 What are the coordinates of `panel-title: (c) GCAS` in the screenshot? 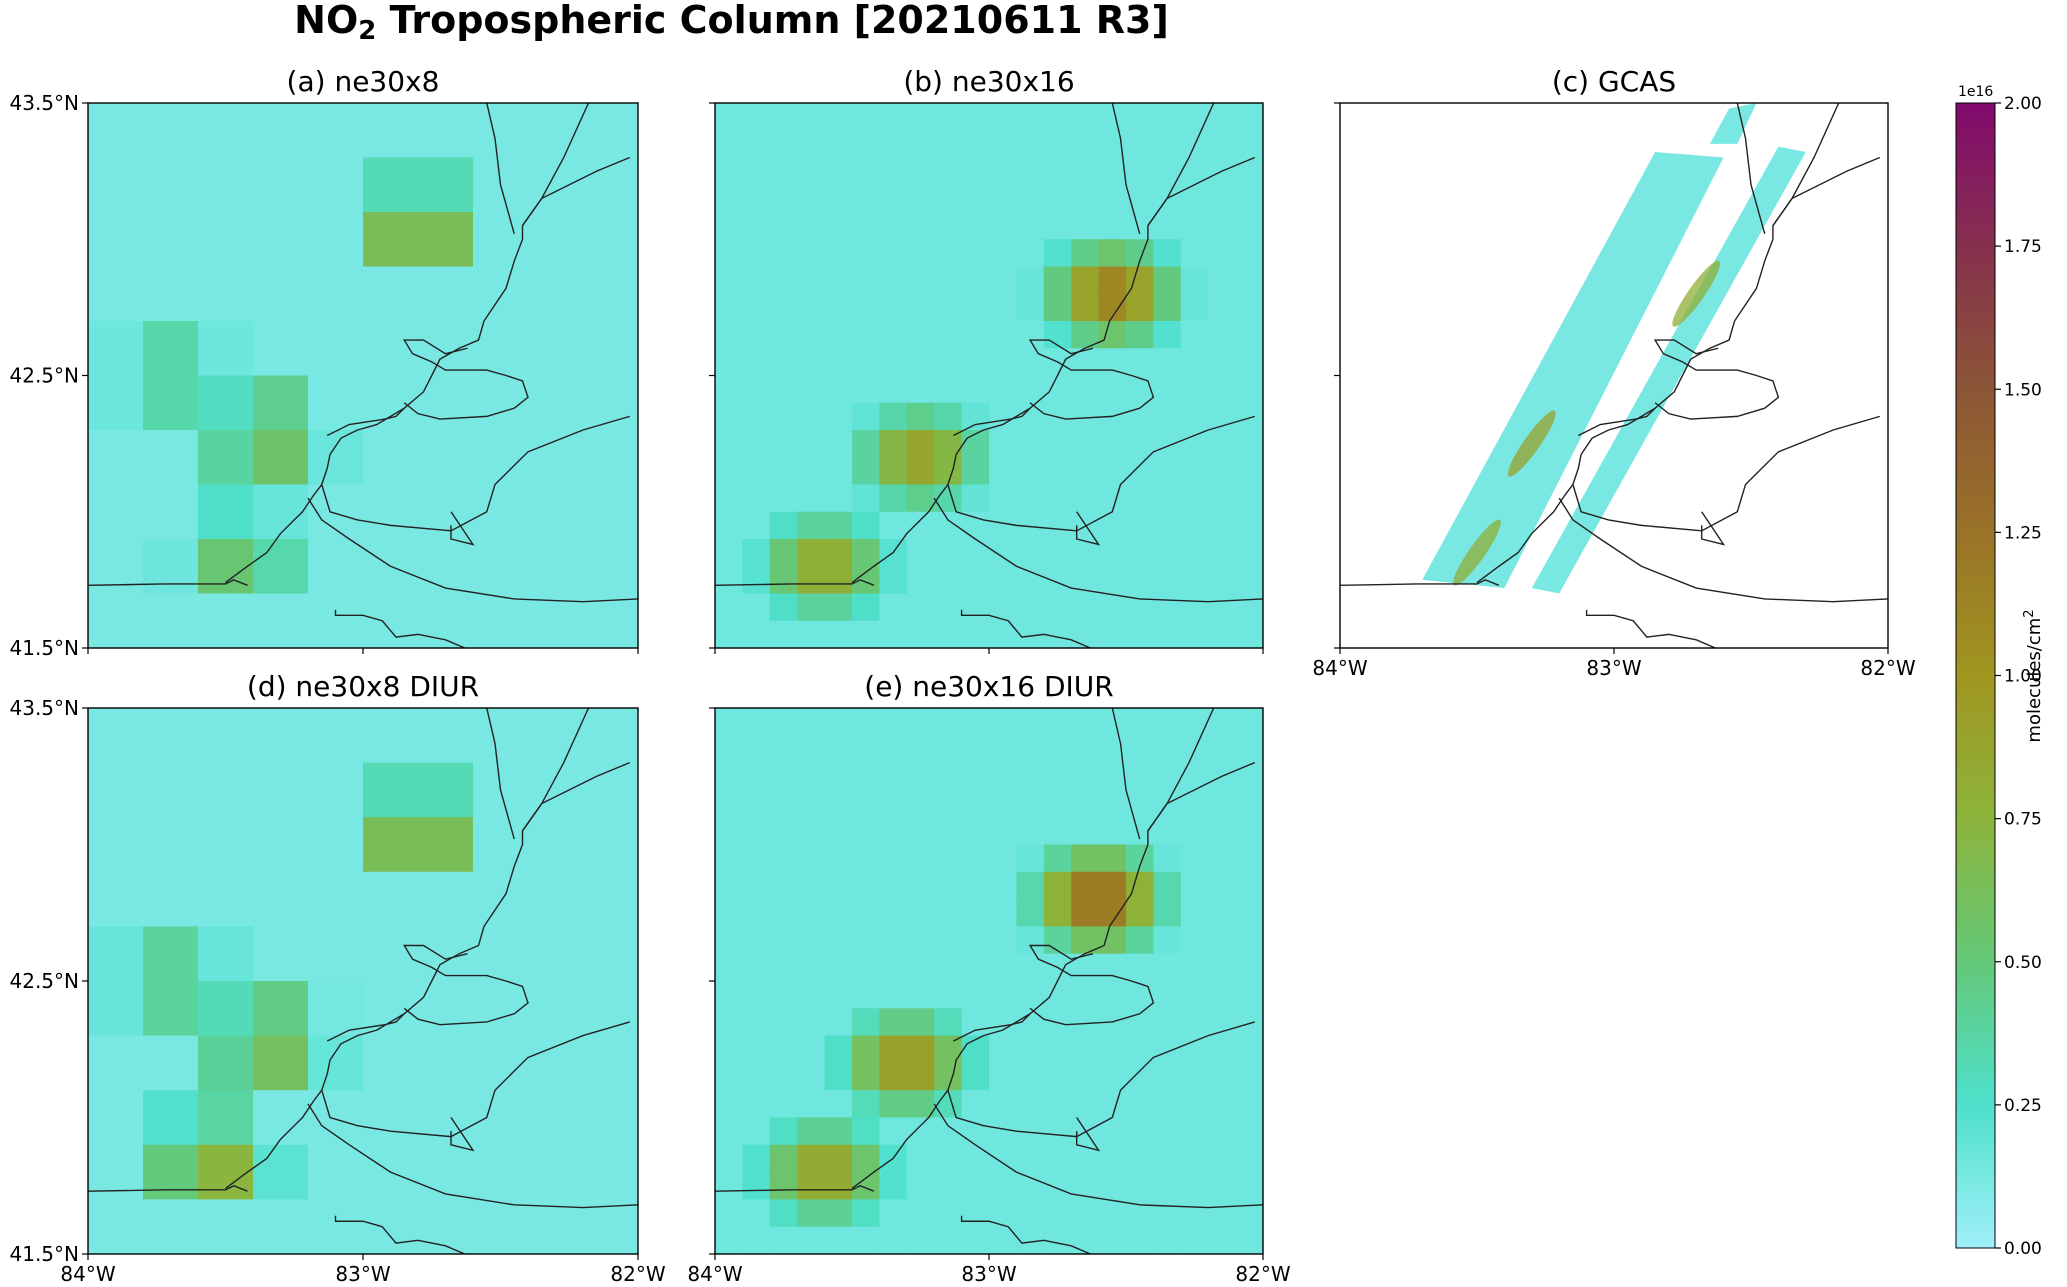 It's located at (1614, 81).